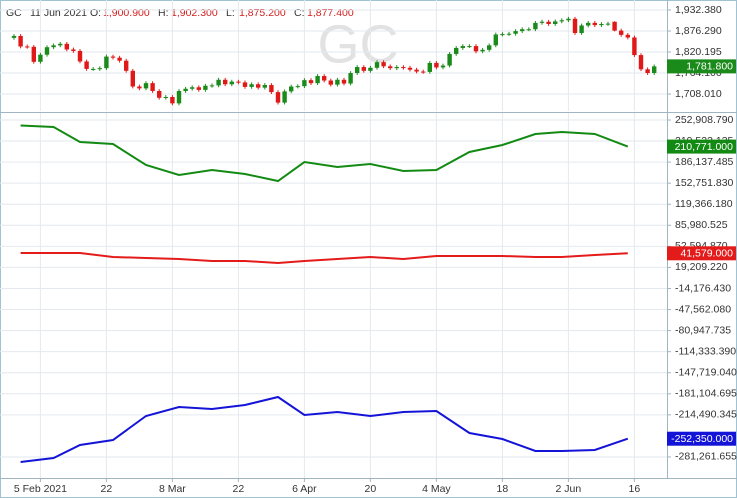  What do you see at coordinates (704, 183) in the screenshot?
I see `y-tick-label: 152,751.830` at bounding box center [704, 183].